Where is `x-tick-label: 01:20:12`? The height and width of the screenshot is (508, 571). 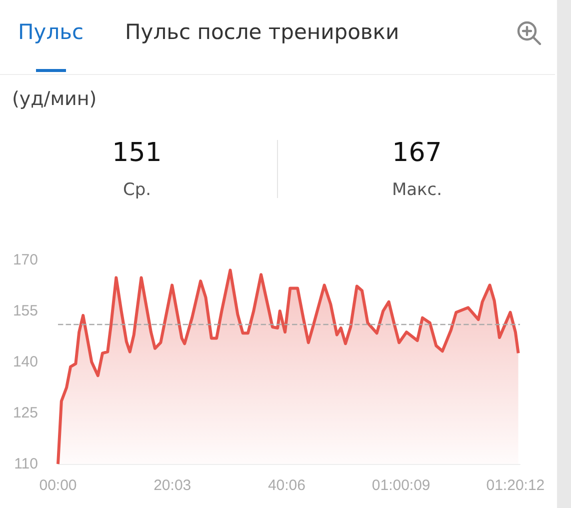 x-tick-label: 01:20:12 is located at coordinates (515, 485).